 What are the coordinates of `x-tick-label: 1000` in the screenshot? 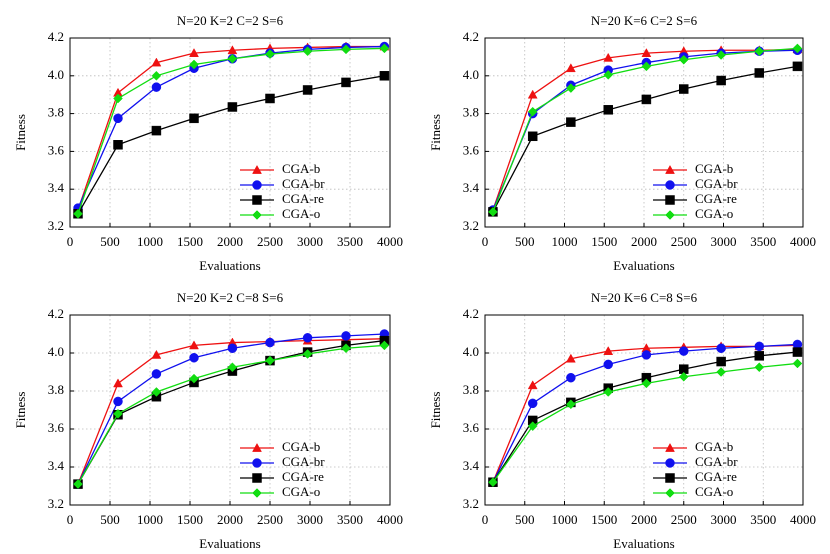 It's located at (150, 241).